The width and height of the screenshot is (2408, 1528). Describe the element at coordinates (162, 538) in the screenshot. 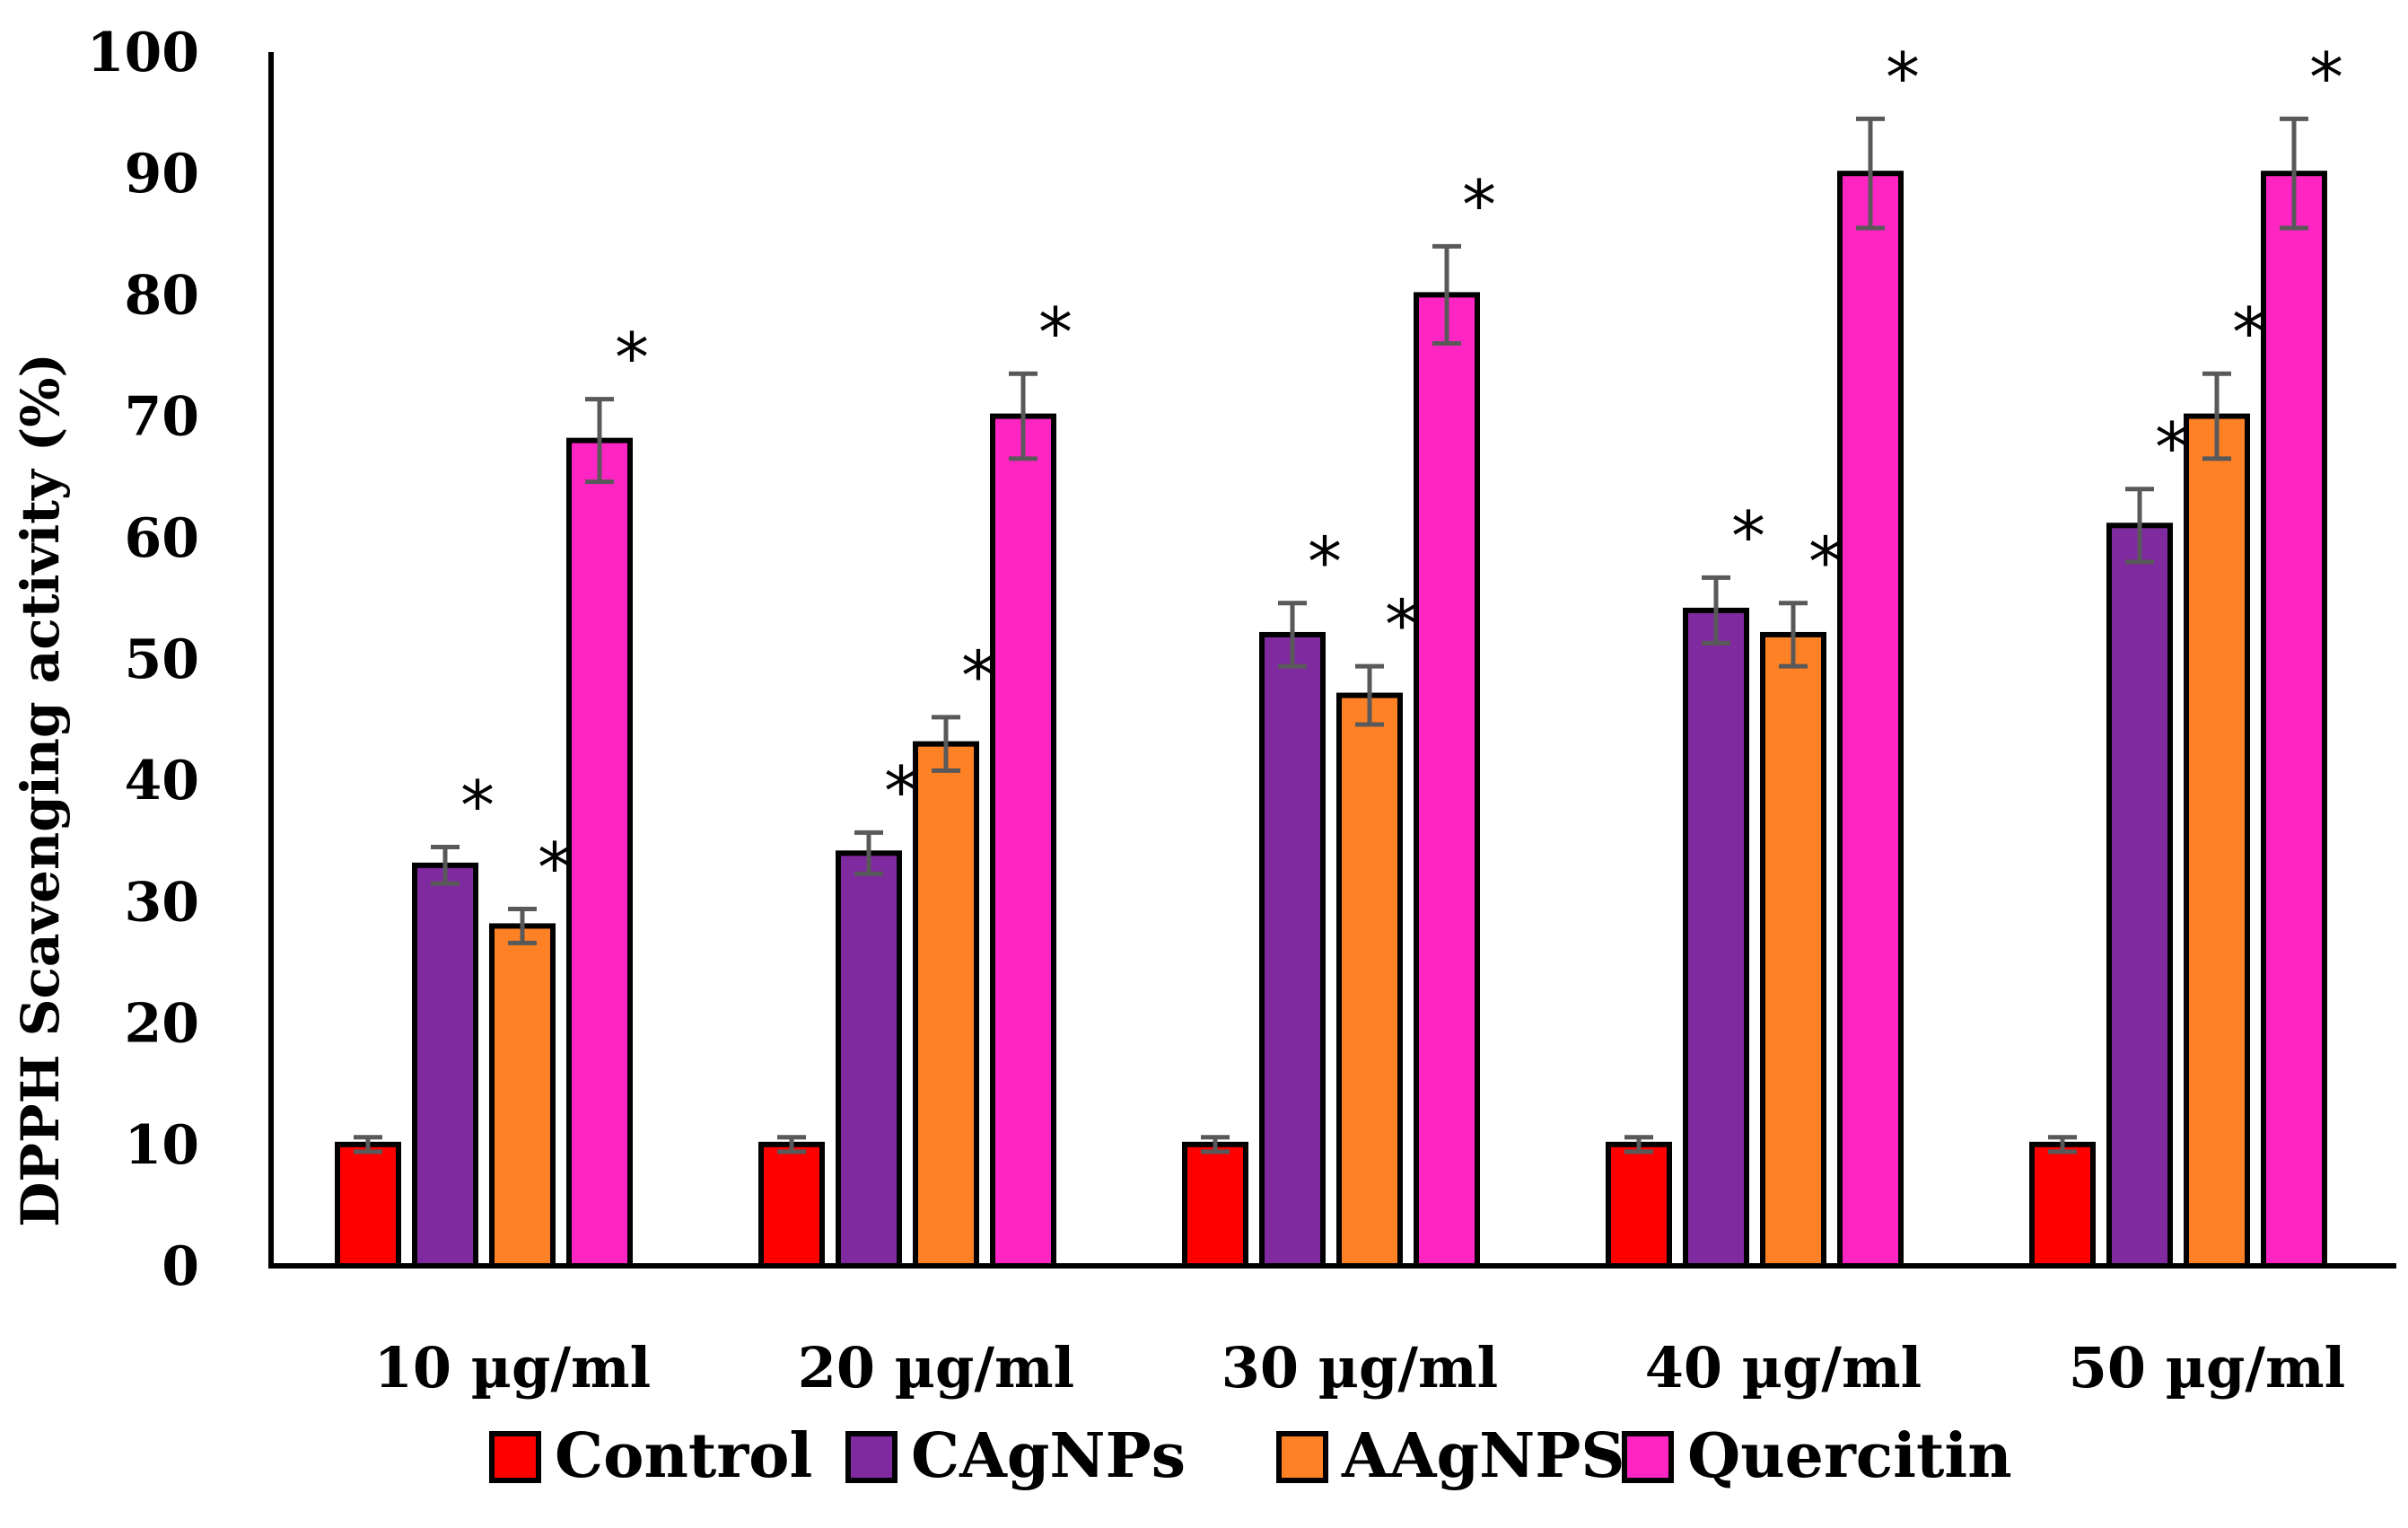

I see `y-tick-label: 60` at that location.